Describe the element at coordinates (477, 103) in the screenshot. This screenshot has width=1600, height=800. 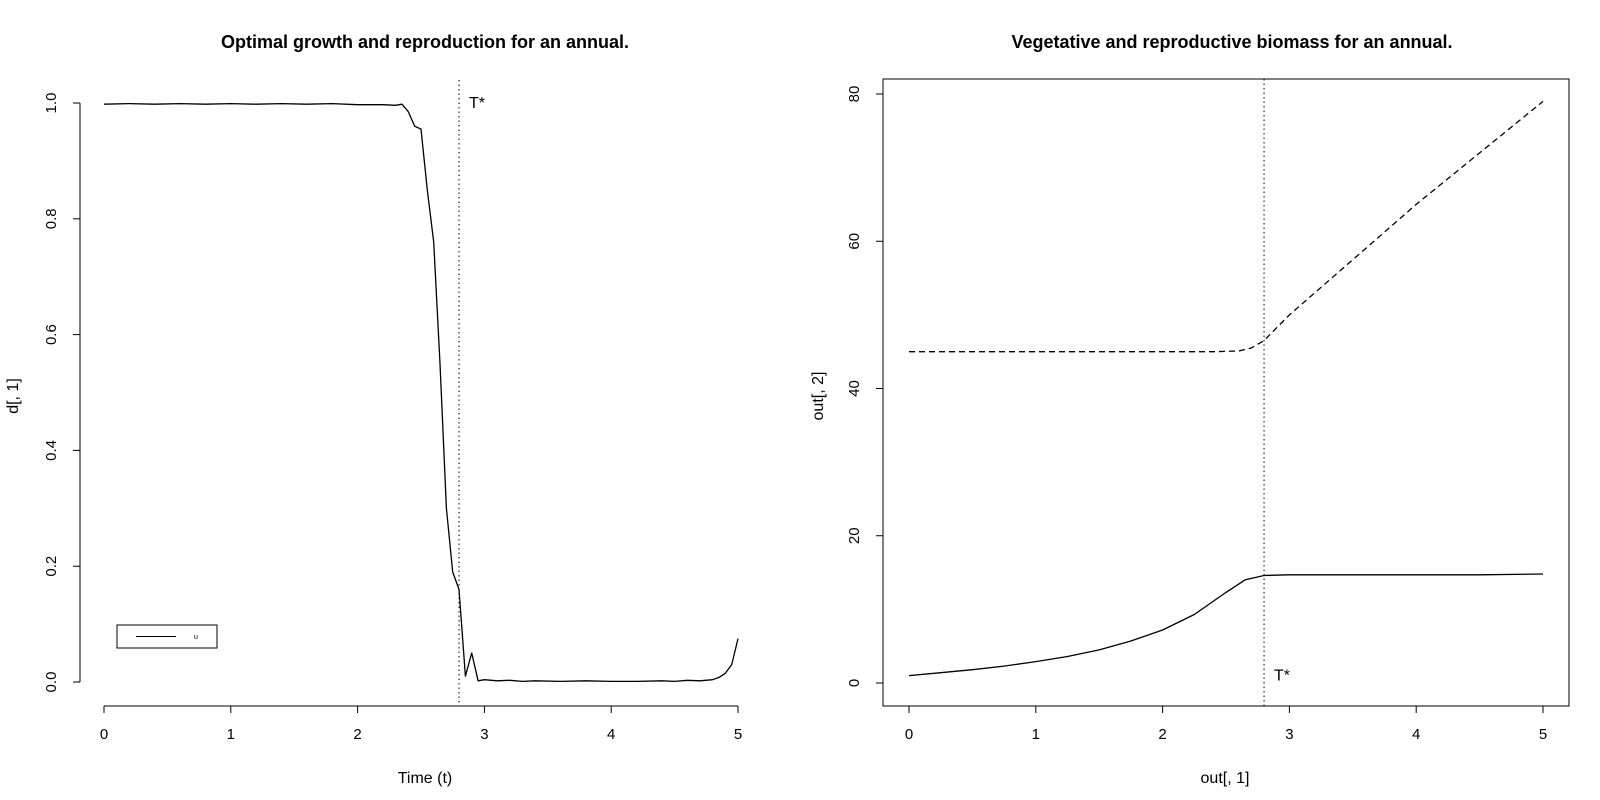
I see `left-tstar-label: T*` at that location.